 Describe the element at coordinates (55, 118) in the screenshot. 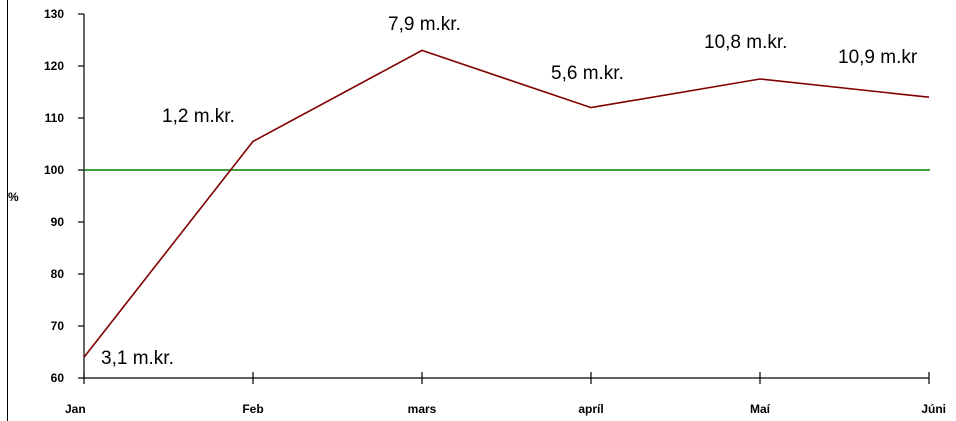

I see `y-tick-label: 110` at that location.